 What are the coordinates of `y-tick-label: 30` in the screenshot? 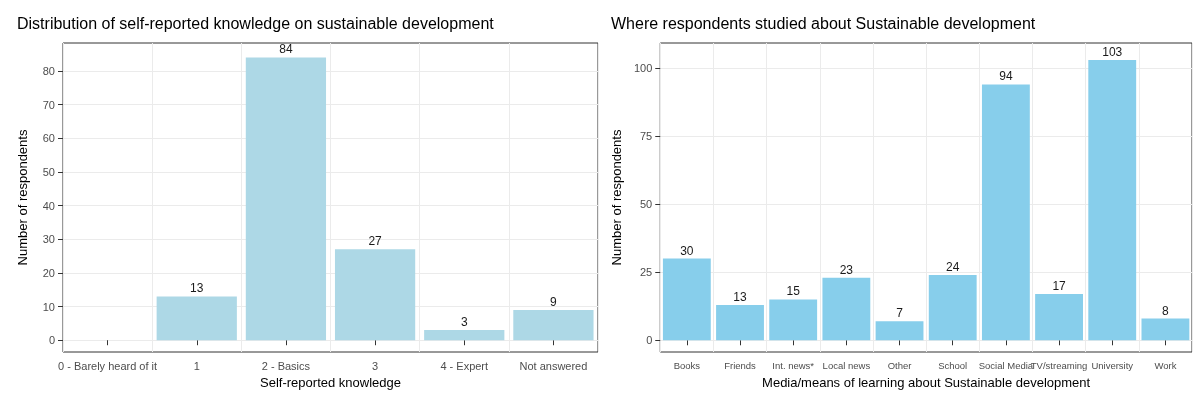 It's located at (48, 239).